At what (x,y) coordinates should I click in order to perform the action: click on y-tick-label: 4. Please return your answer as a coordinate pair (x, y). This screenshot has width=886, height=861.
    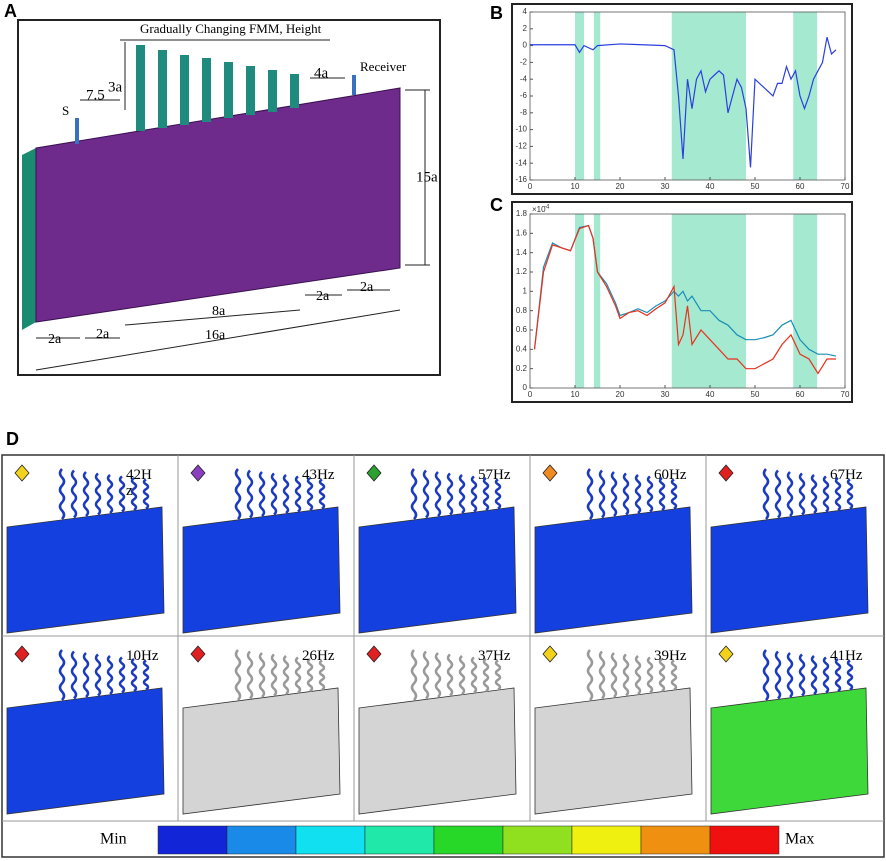
    Looking at the image, I should click on (525, 11).